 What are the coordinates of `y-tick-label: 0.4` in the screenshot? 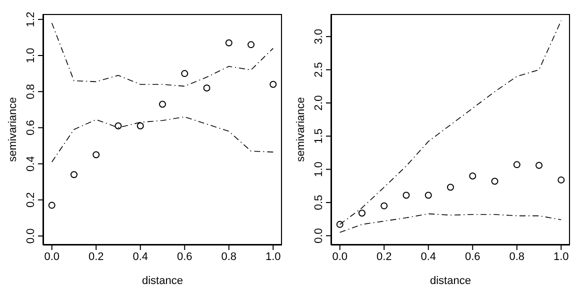 It's located at (31, 164).